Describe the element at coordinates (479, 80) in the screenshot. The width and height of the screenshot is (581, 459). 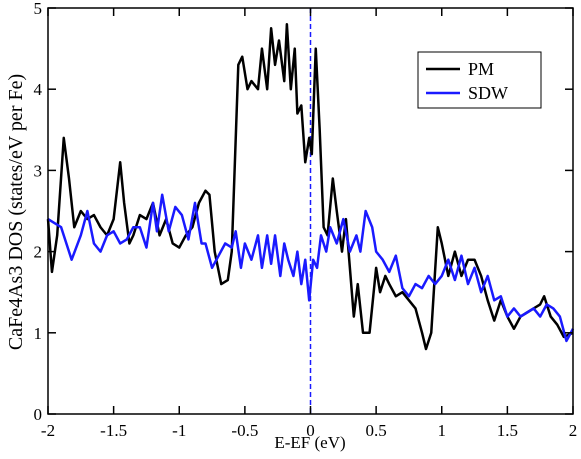
I see `legend-box` at that location.